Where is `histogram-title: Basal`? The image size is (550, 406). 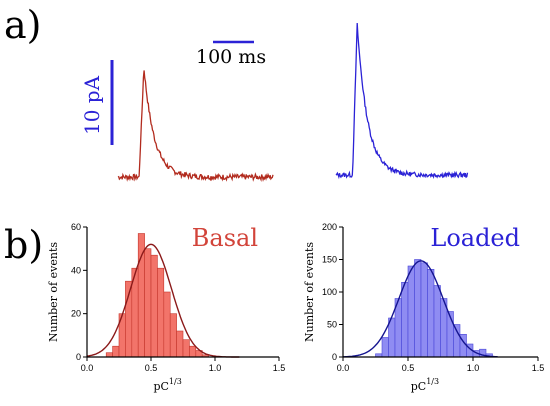 histogram-title: Basal is located at coordinates (225, 238).